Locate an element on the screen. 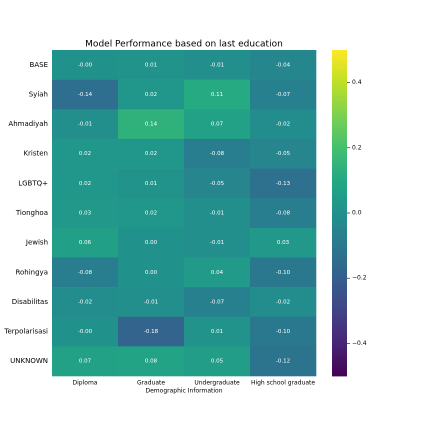 The height and width of the screenshot is (423, 423). x-tick-label: Undergraduate is located at coordinates (217, 383).